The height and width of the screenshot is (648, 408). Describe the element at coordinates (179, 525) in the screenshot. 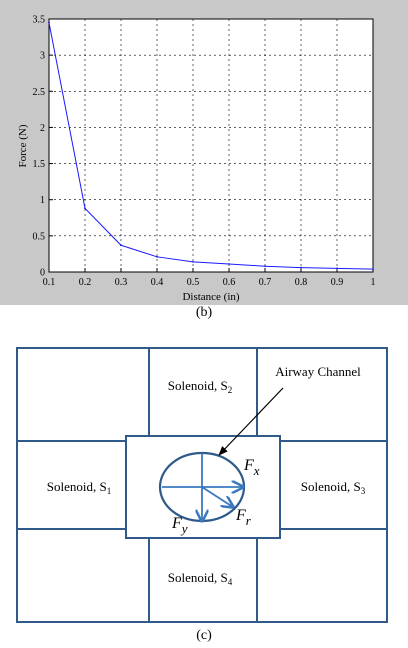

I see `fy-label: Fy` at that location.